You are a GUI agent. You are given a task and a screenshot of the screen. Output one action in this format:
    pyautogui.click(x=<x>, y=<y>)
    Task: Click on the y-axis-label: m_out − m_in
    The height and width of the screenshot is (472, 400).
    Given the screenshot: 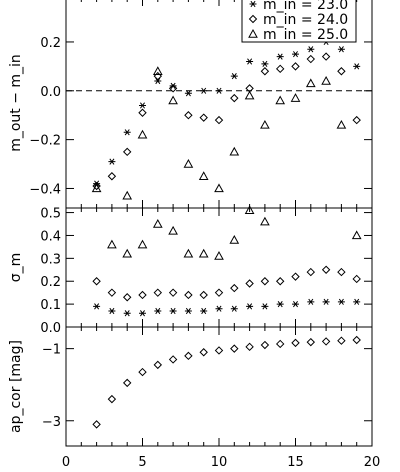 What is the action you would take?
    pyautogui.click(x=16, y=103)
    